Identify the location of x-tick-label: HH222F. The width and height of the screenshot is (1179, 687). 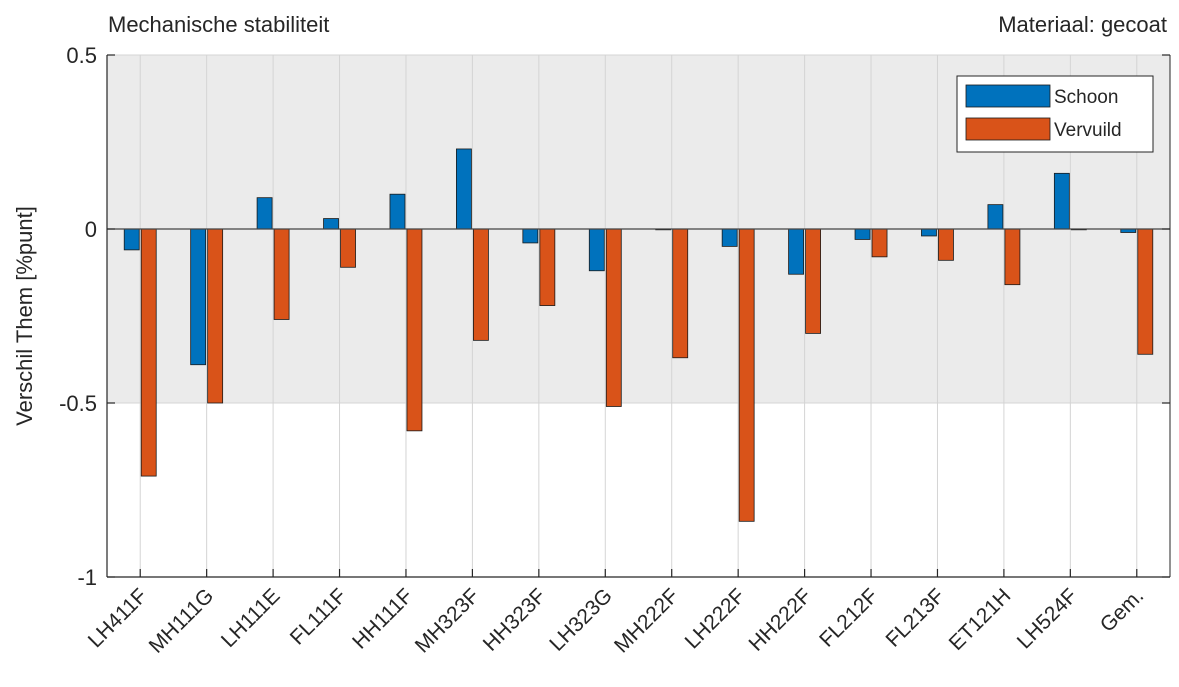
(781, 620).